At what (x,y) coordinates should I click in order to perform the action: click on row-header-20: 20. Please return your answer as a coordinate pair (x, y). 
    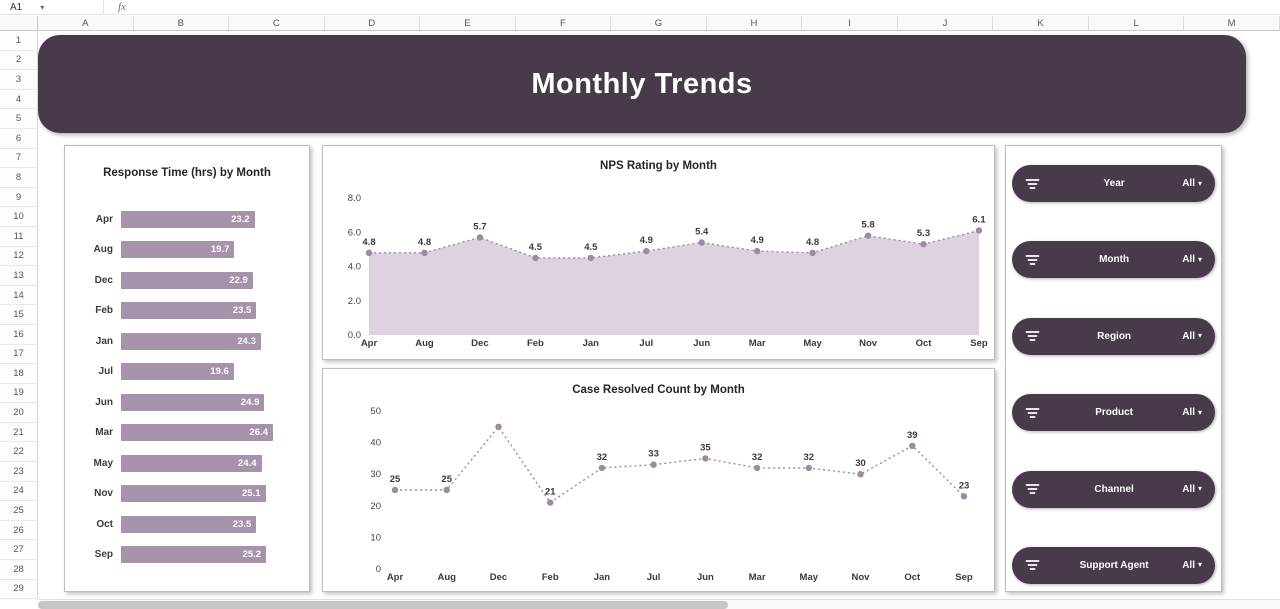
    Looking at the image, I should click on (18, 413).